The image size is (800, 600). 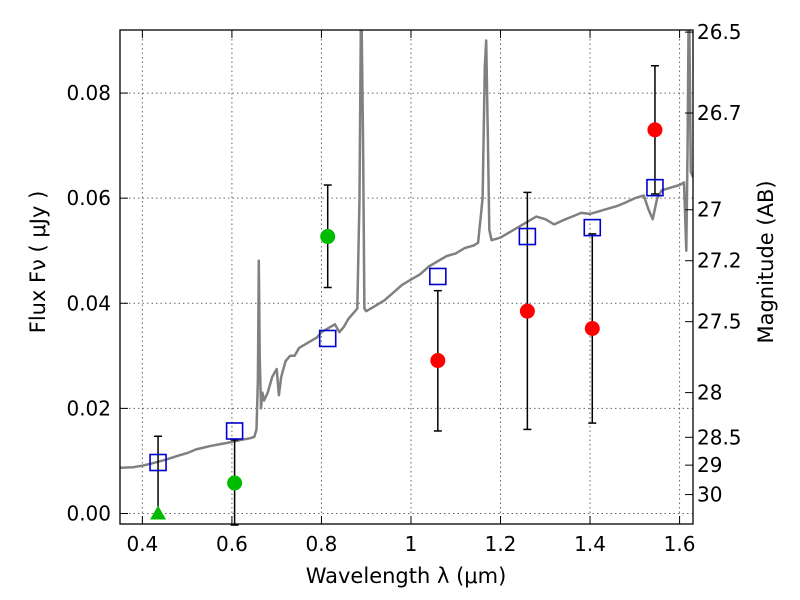 What do you see at coordinates (88, 513) in the screenshot?
I see `y-tick-label: 0.00` at bounding box center [88, 513].